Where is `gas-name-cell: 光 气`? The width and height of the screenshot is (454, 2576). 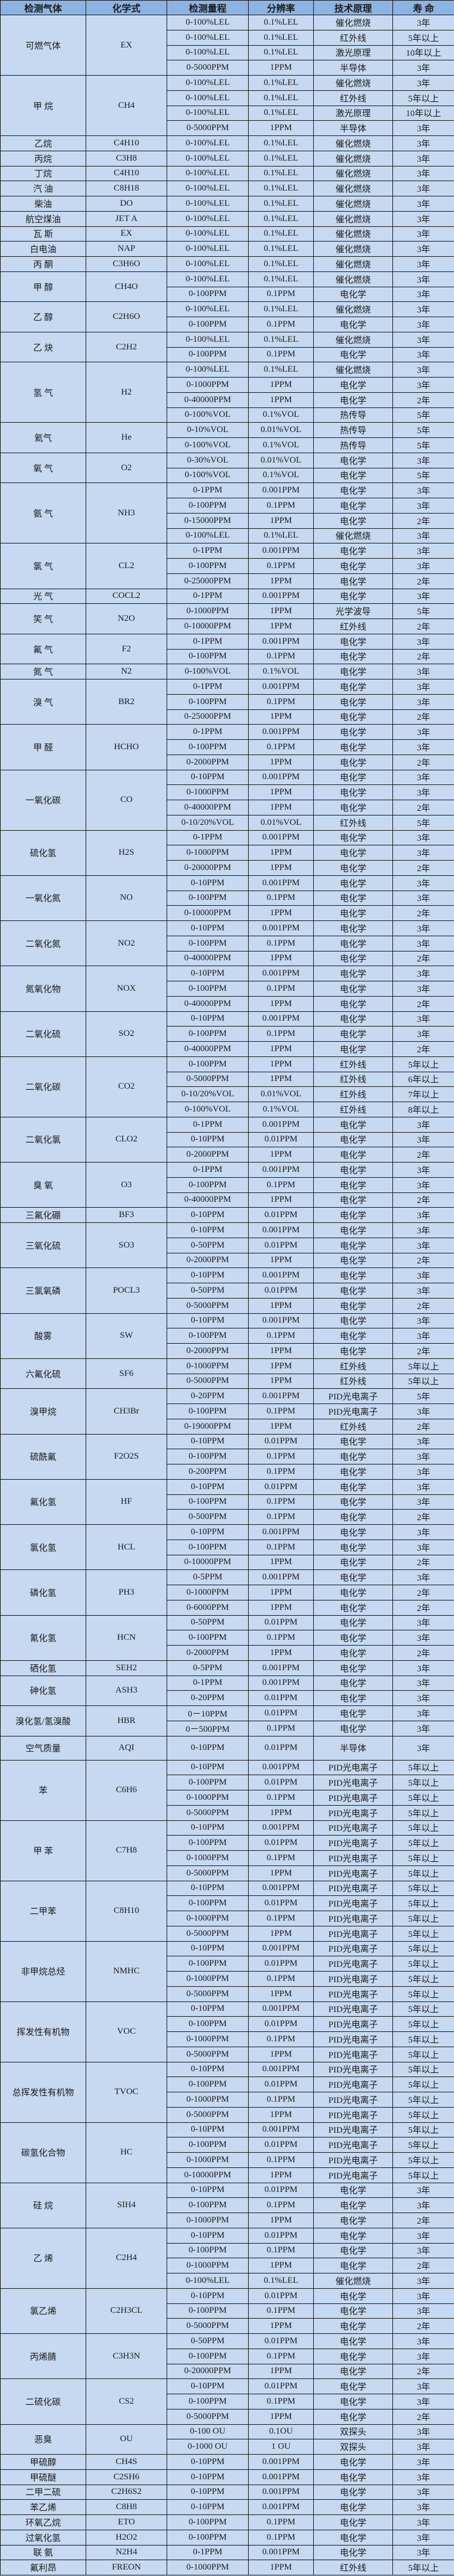
gas-name-cell: 光 气 is located at coordinates (43, 596).